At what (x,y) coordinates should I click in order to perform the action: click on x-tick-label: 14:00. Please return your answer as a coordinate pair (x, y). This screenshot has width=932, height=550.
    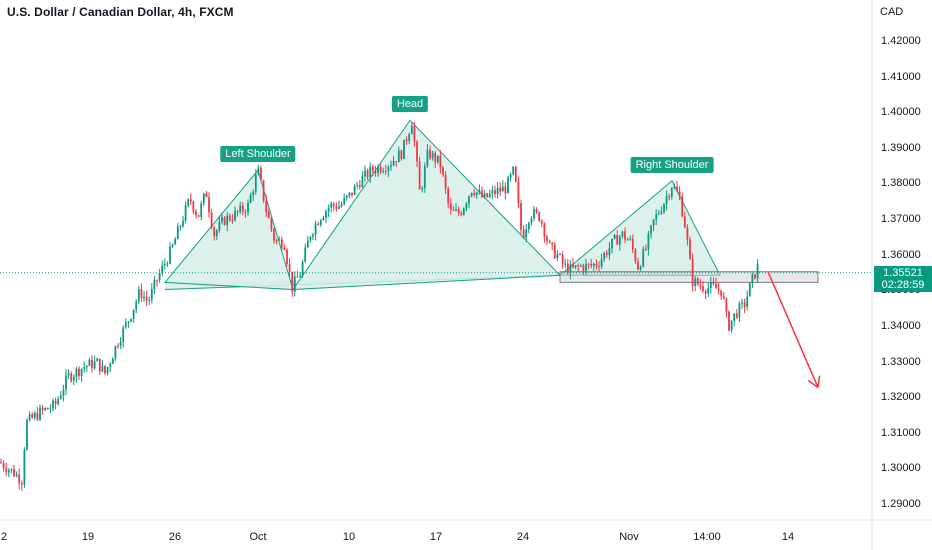
    Looking at the image, I should click on (707, 537).